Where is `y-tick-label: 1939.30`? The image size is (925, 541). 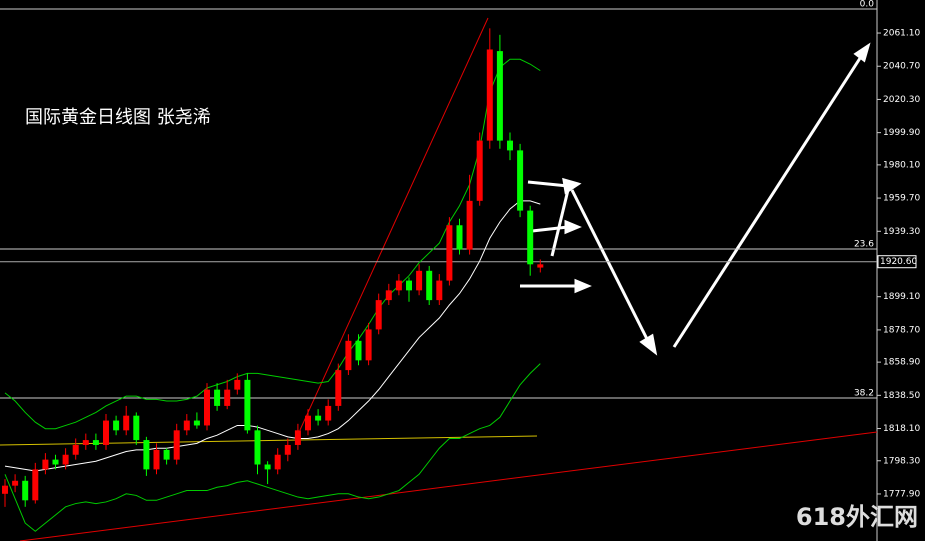 y-tick-label: 1939.30 is located at coordinates (901, 232).